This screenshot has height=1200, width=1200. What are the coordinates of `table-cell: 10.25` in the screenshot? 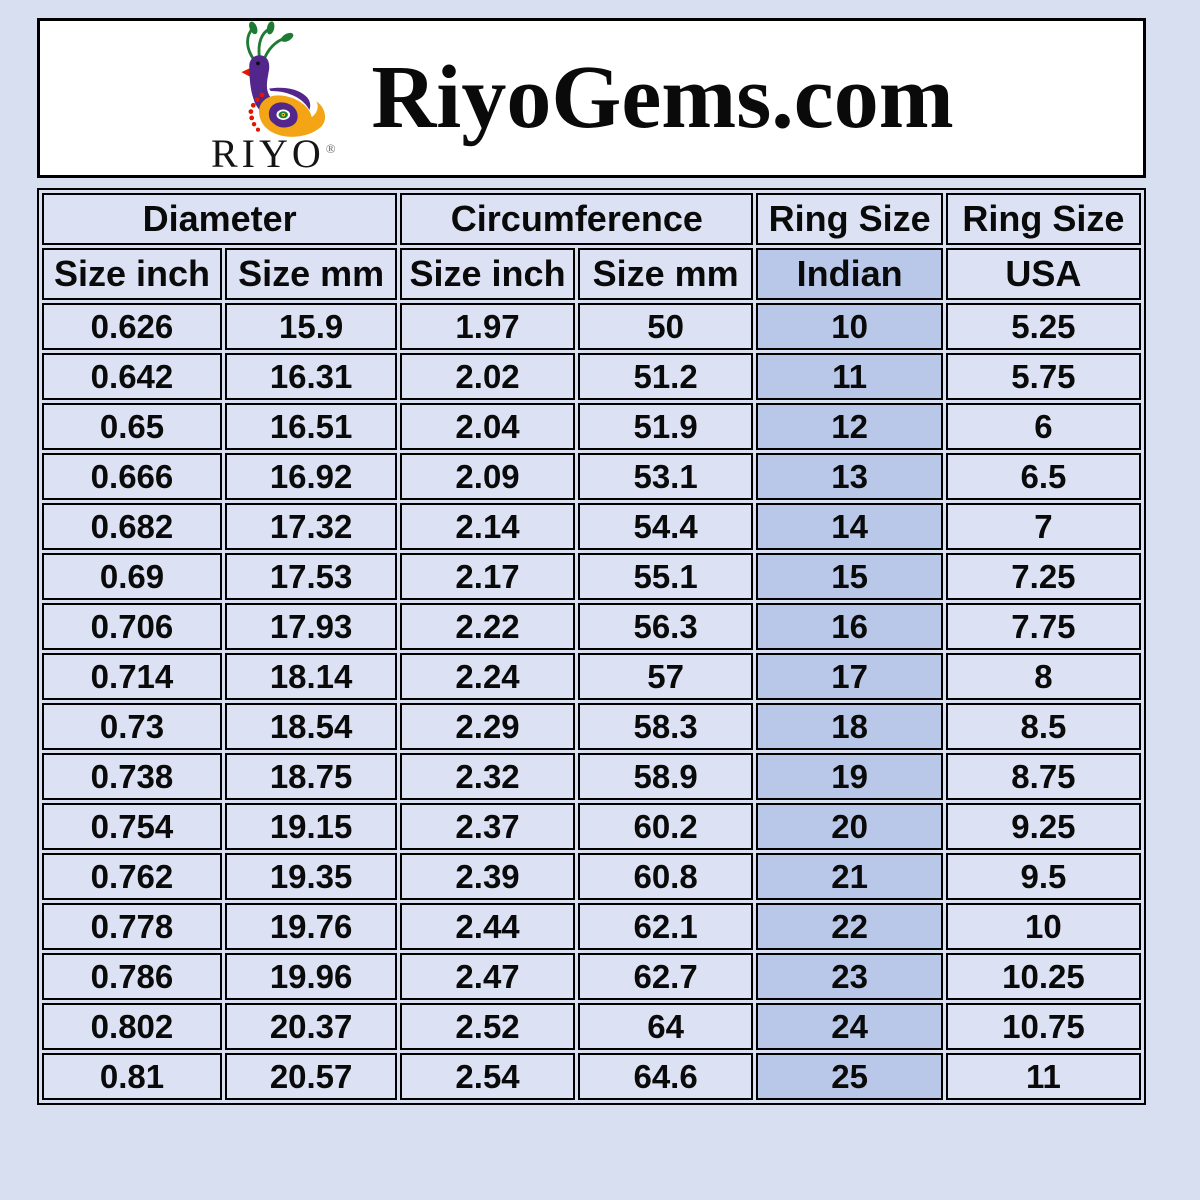 It's located at (1043, 976).